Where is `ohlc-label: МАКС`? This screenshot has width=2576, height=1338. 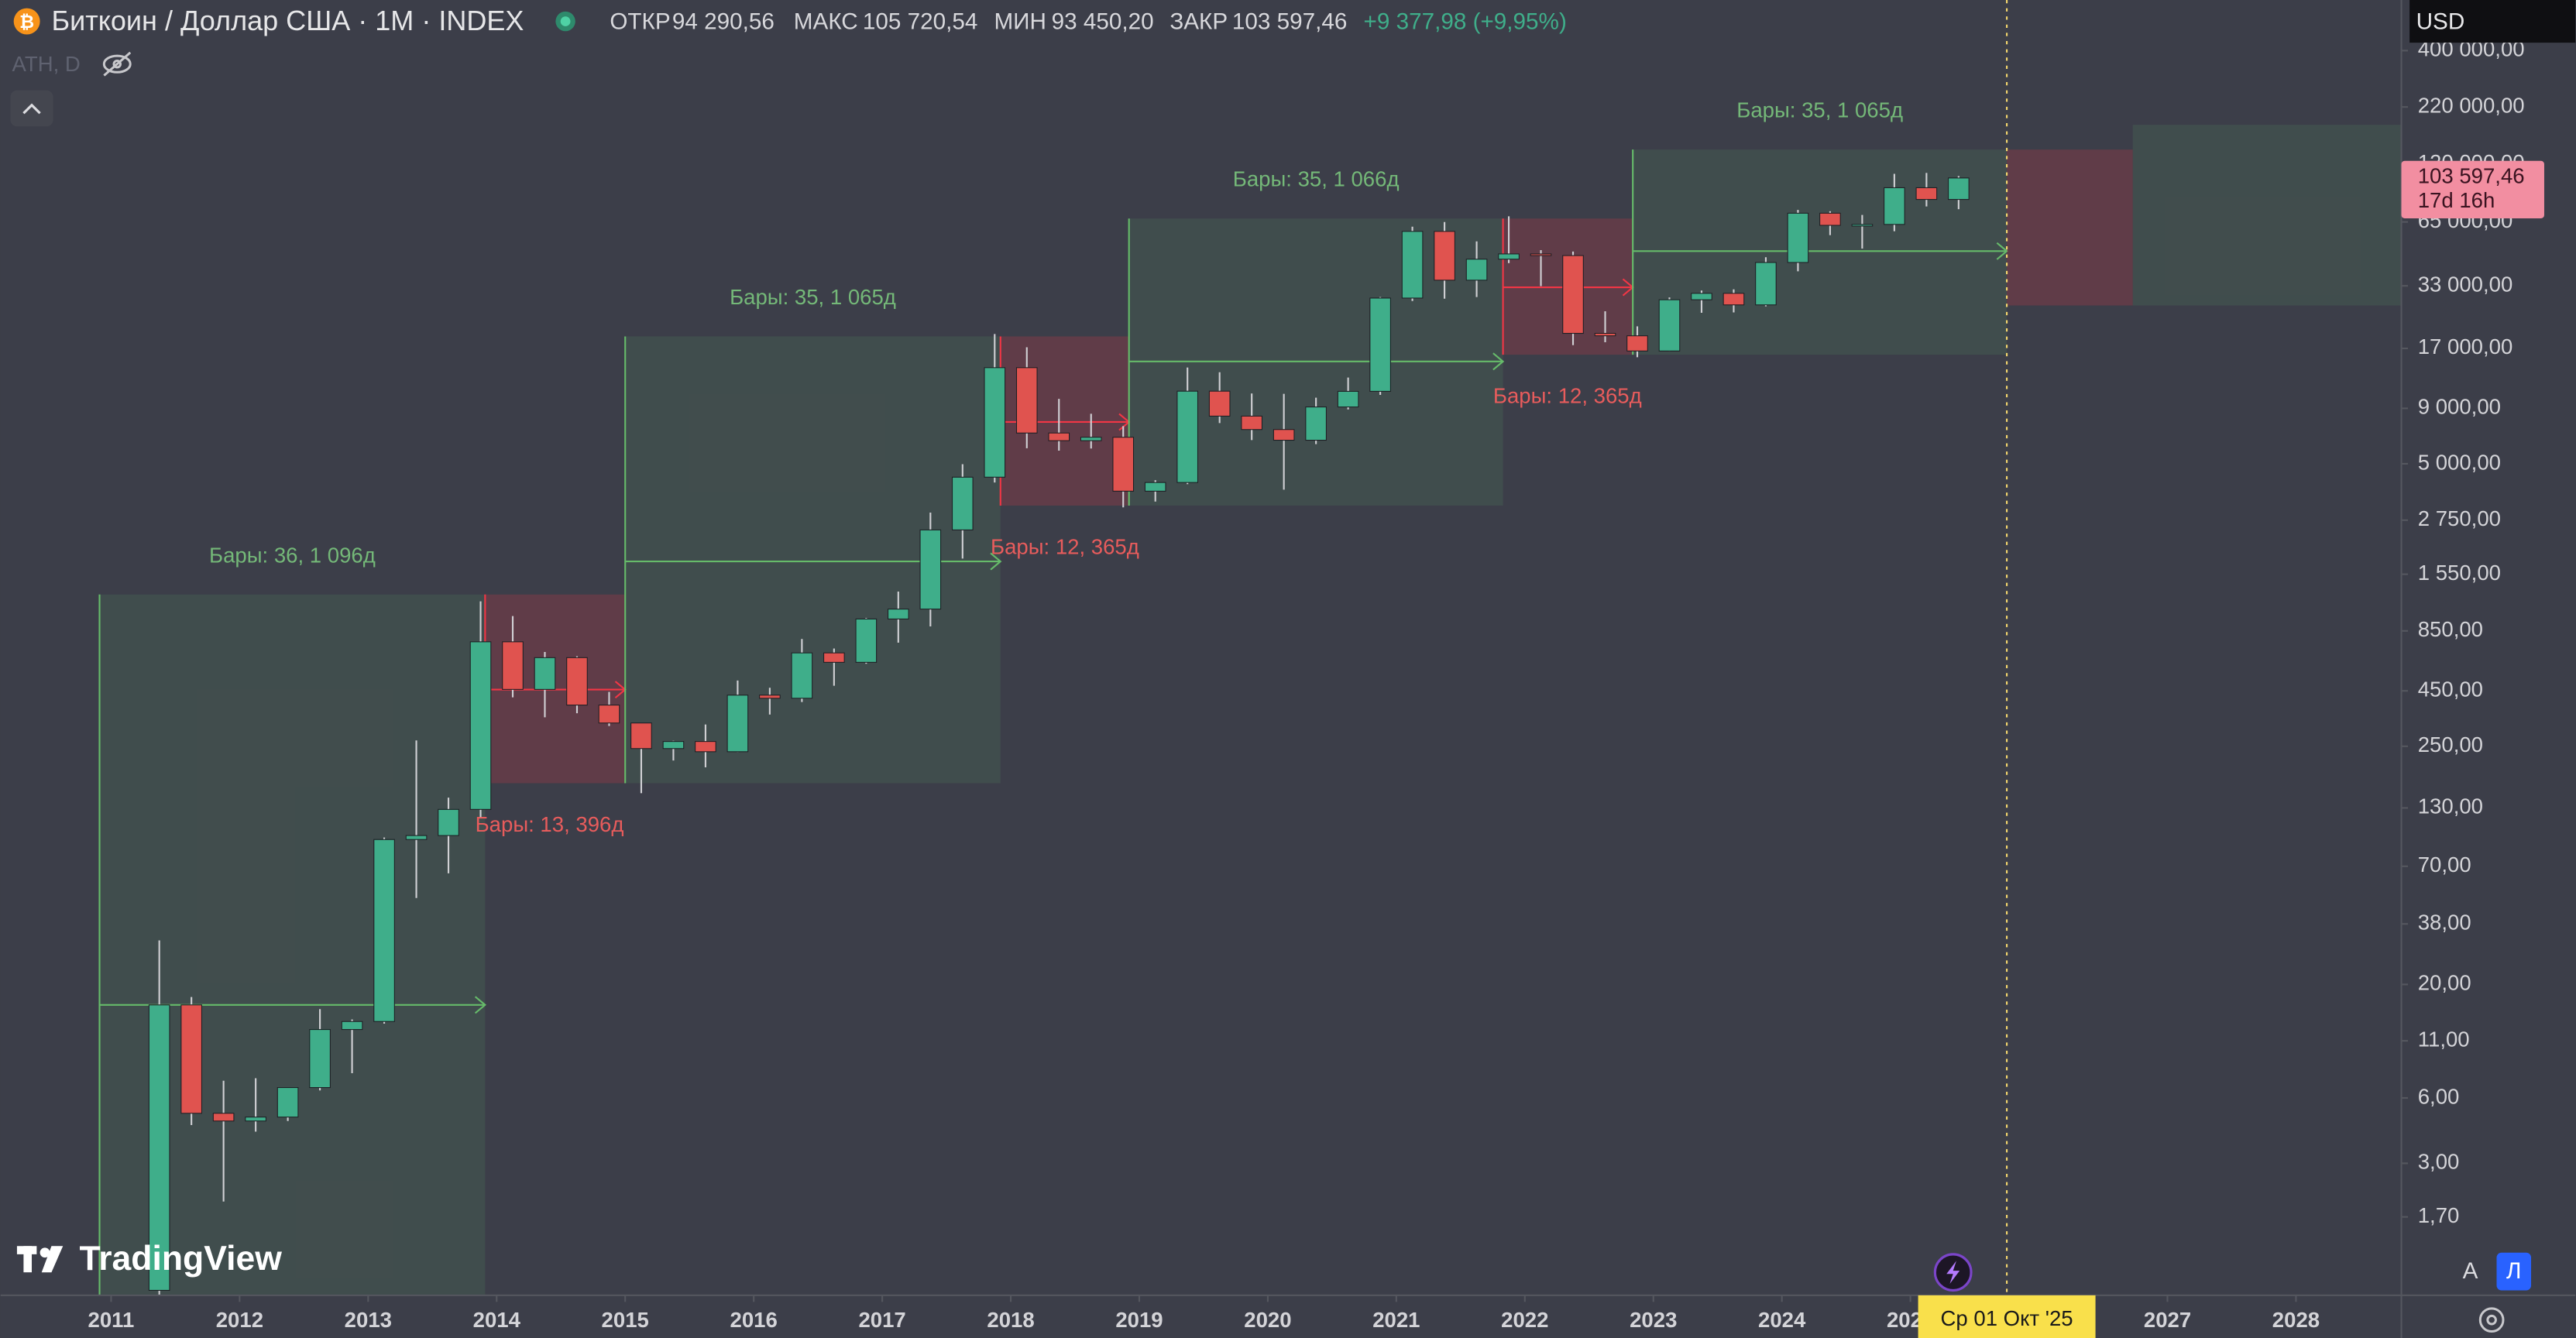 ohlc-label: МАКС is located at coordinates (826, 22).